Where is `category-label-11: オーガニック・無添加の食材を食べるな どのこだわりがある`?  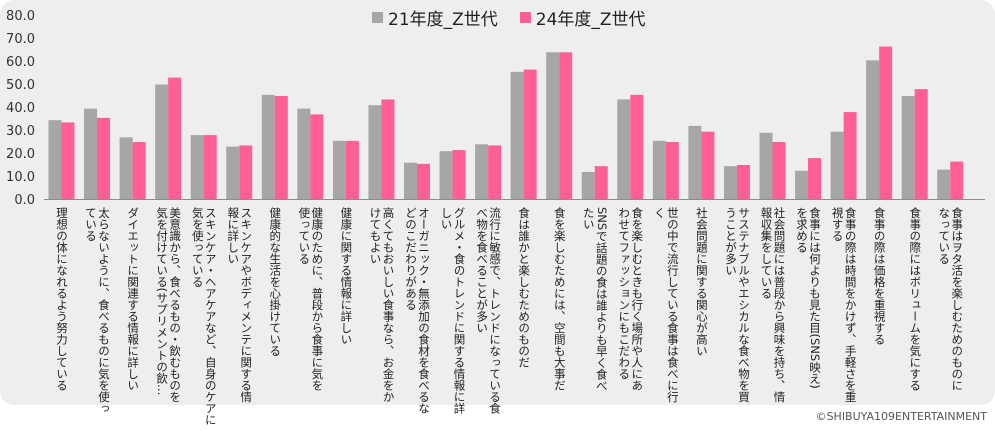
category-label-11: オーガニック・無添加の食材を食べるな どのこだわりがある is located at coordinates (417, 310).